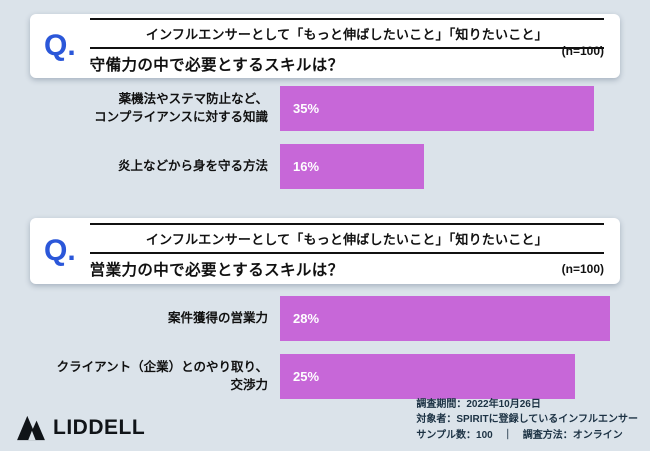 This screenshot has width=650, height=451. Describe the element at coordinates (162, 376) in the screenshot. I see `bar-category-label: クライアント（企業）とのやり取り、 交渉力` at that location.